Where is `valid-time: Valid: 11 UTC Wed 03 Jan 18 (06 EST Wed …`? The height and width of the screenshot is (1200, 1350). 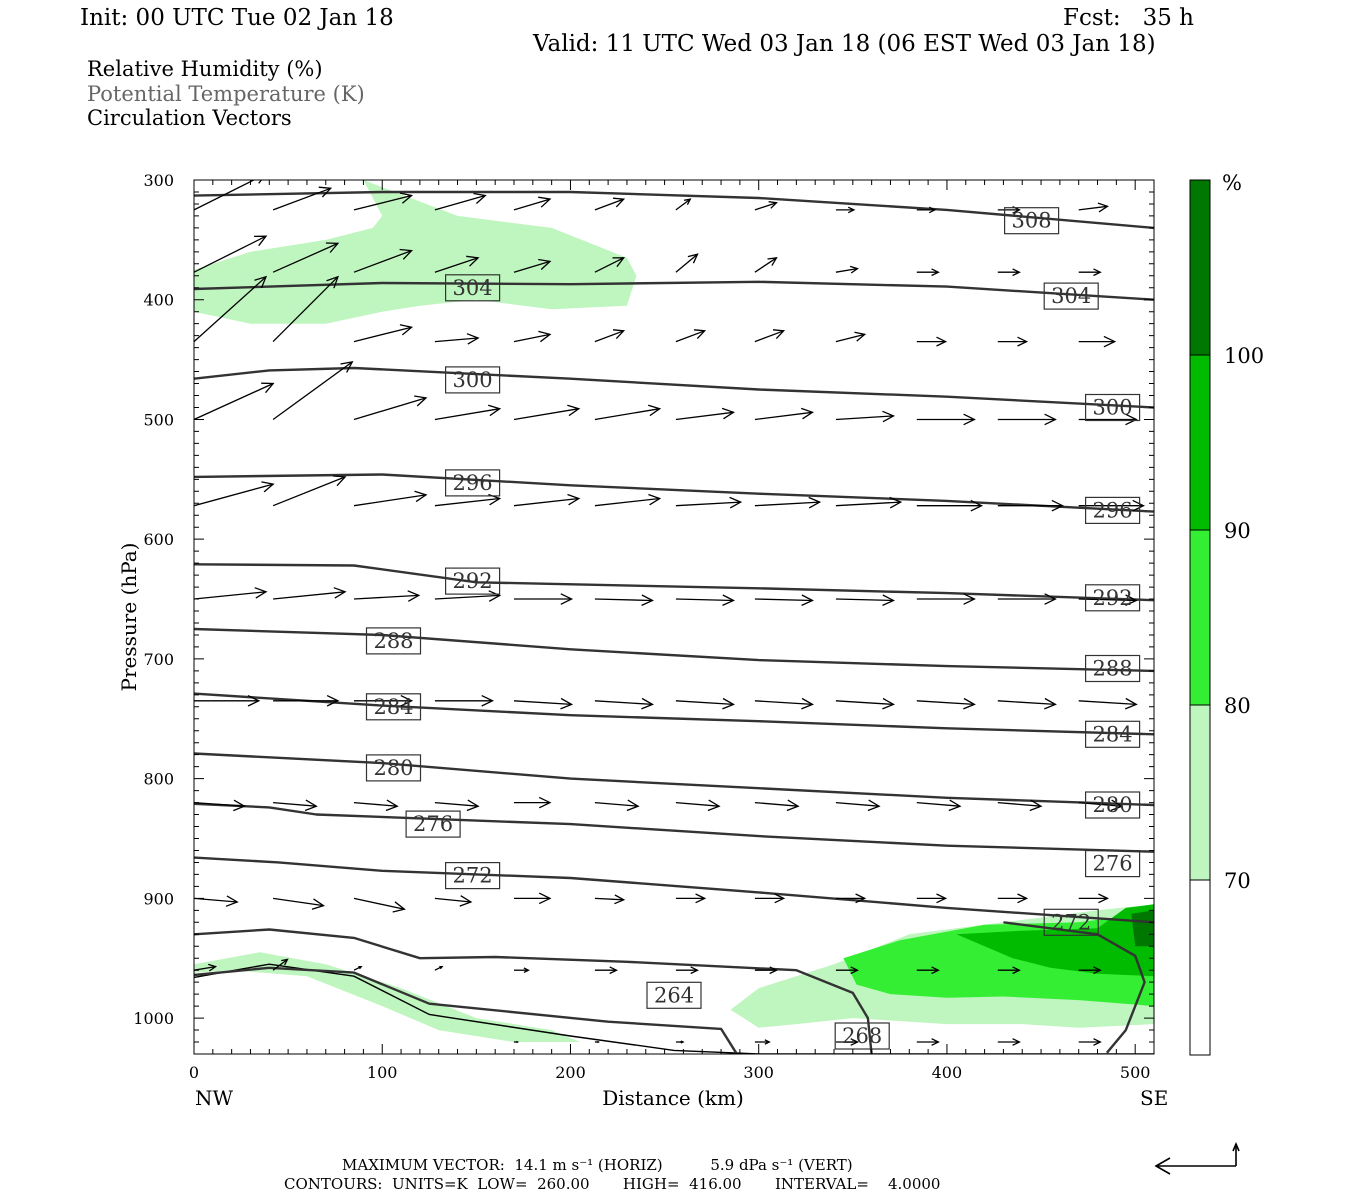
valid-time: Valid: 11 UTC Wed 03 Jan 18 (06 EST Wed … is located at coordinates (844, 44).